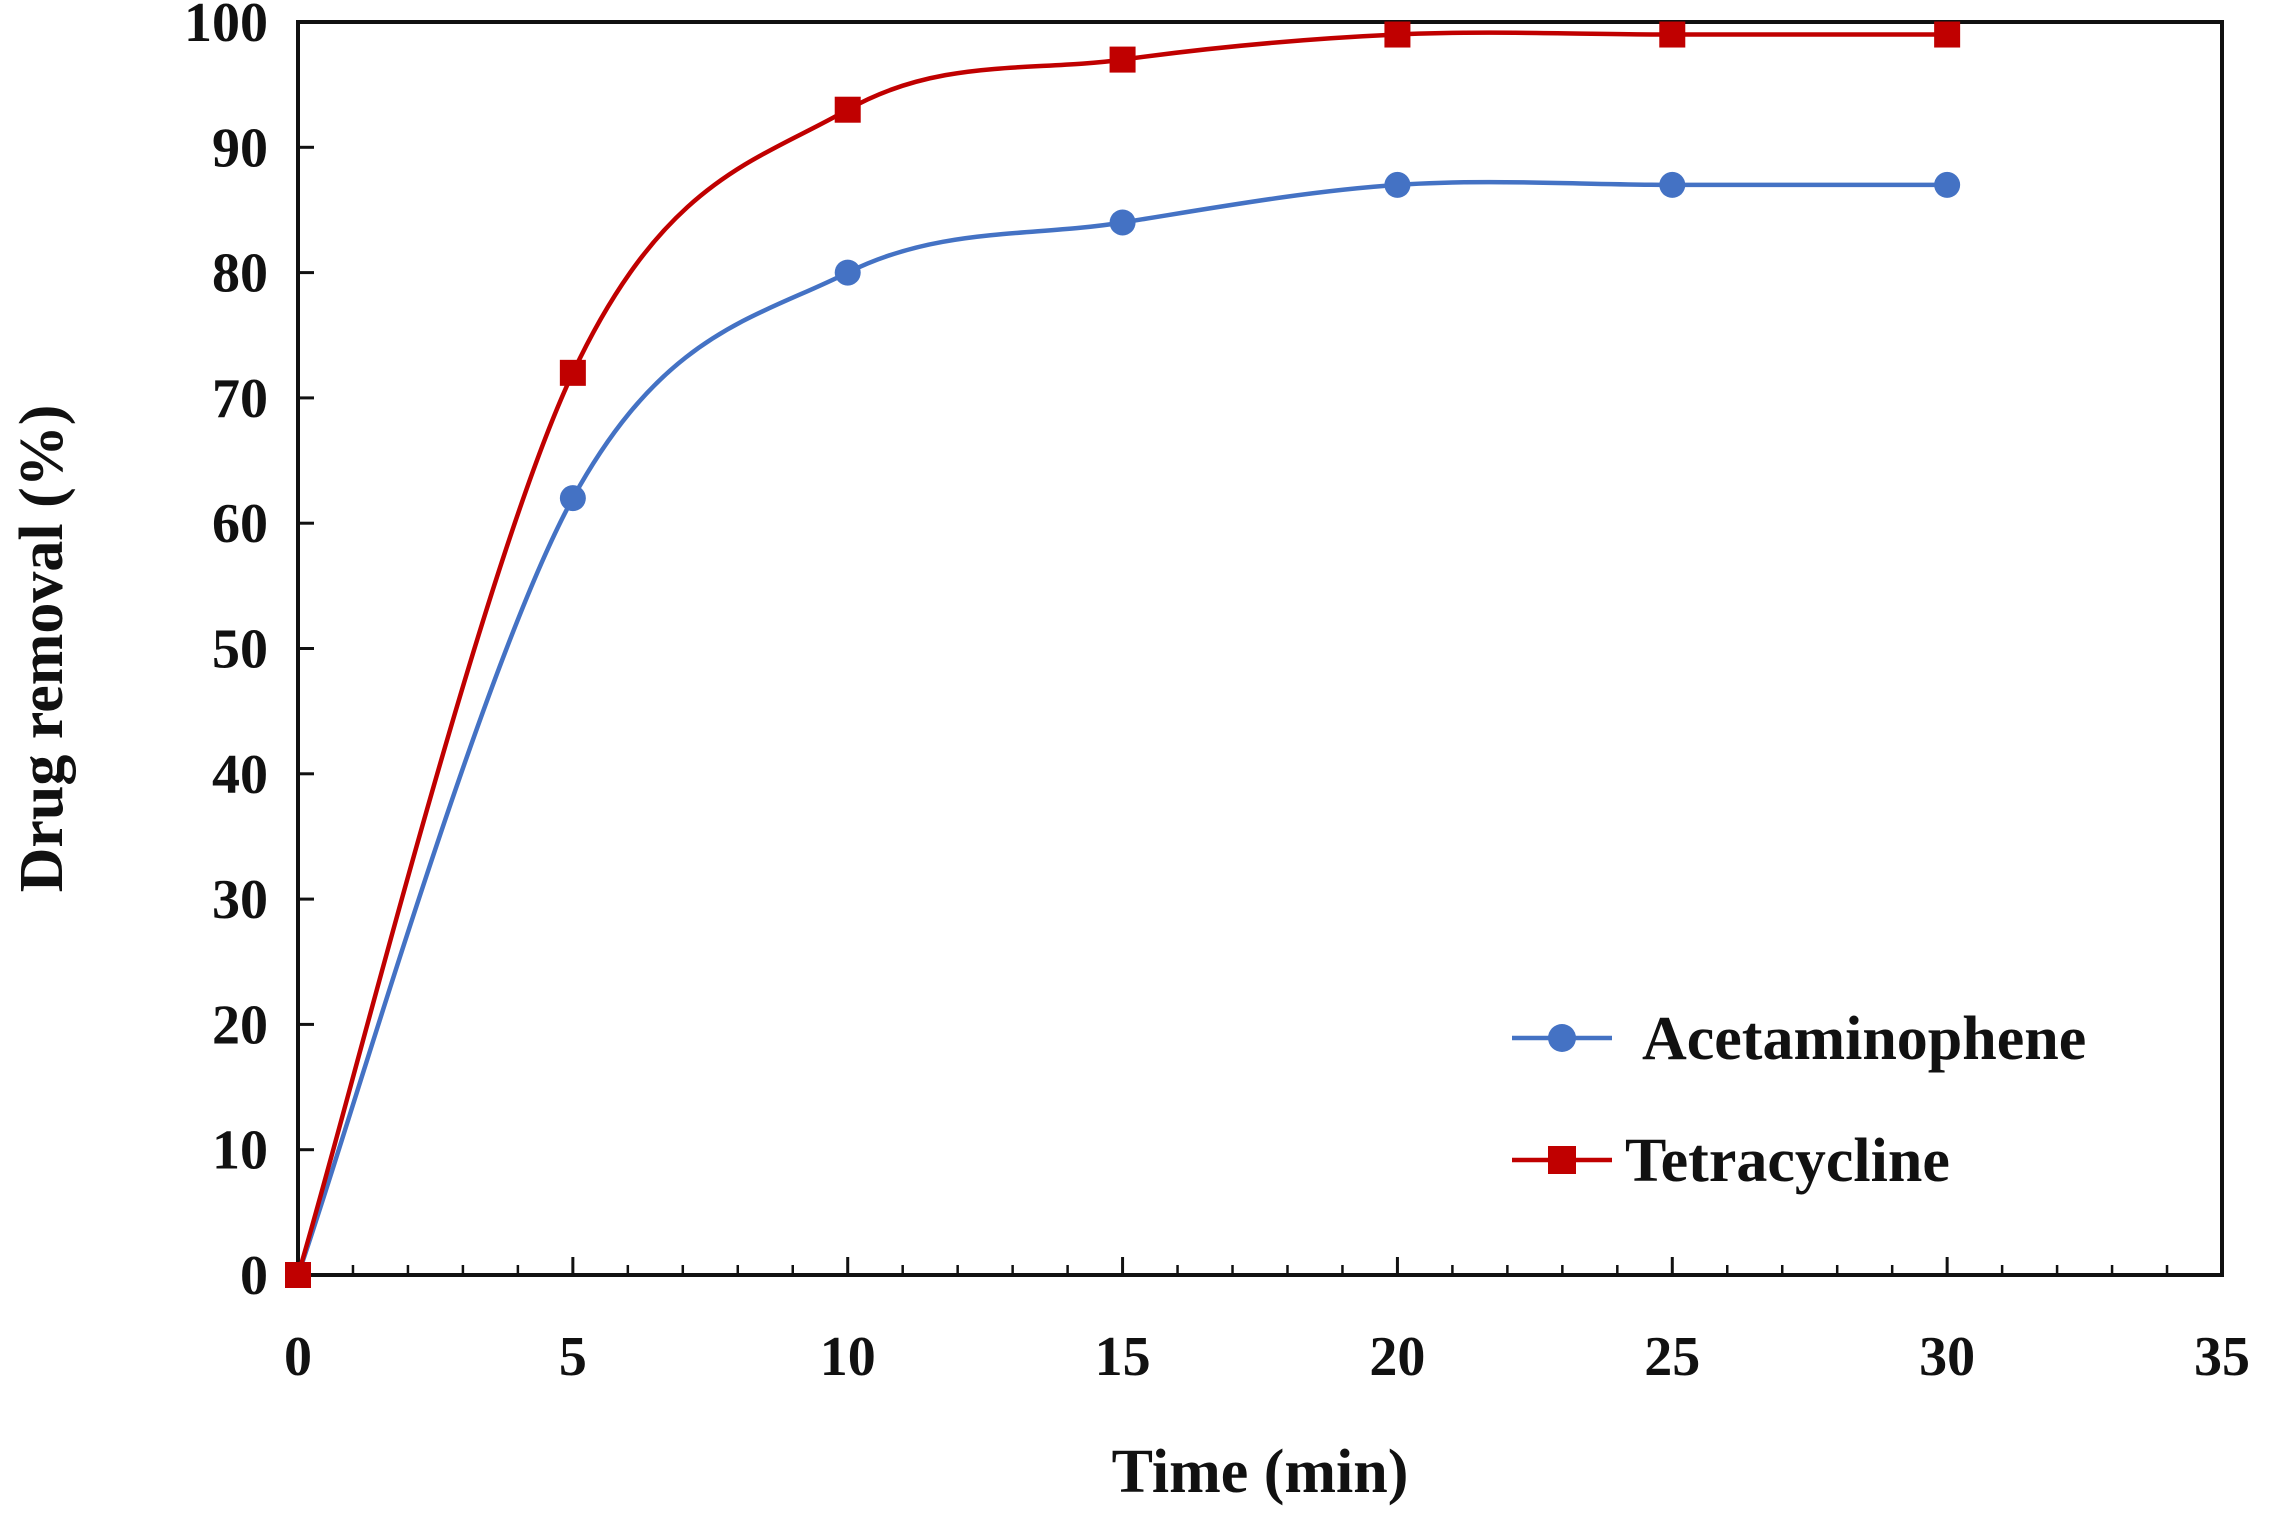 This screenshot has height=1529, width=2273. I want to click on y-axis-title: Drug removal (%), so click(42, 649).